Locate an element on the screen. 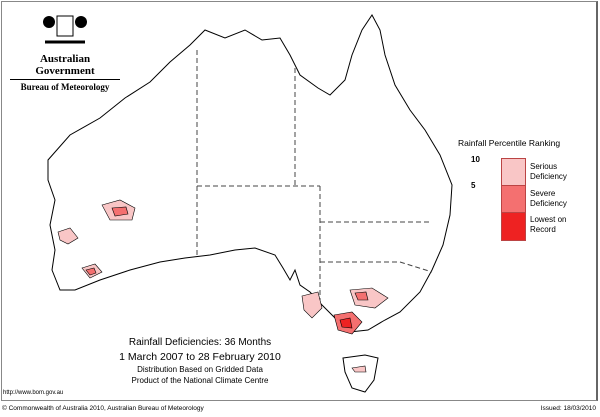 This screenshot has height=417, width=600. legend-tick: 10 is located at coordinates (475, 159).